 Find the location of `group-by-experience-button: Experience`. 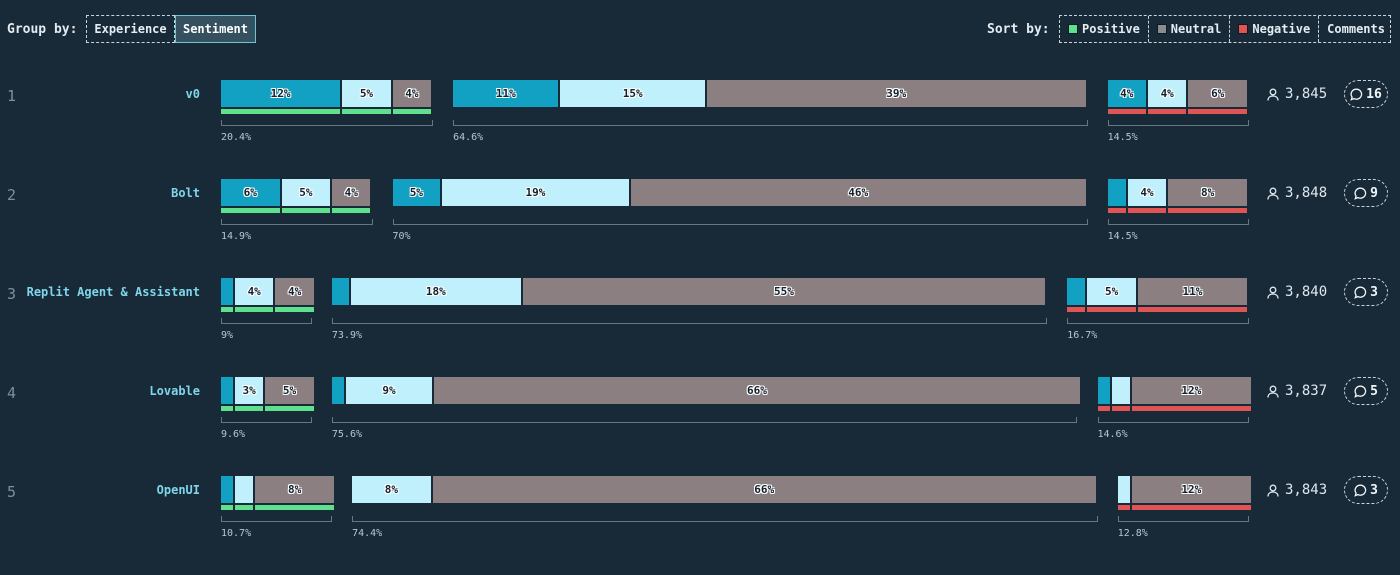

group-by-experience-button: Experience is located at coordinates (130, 29).